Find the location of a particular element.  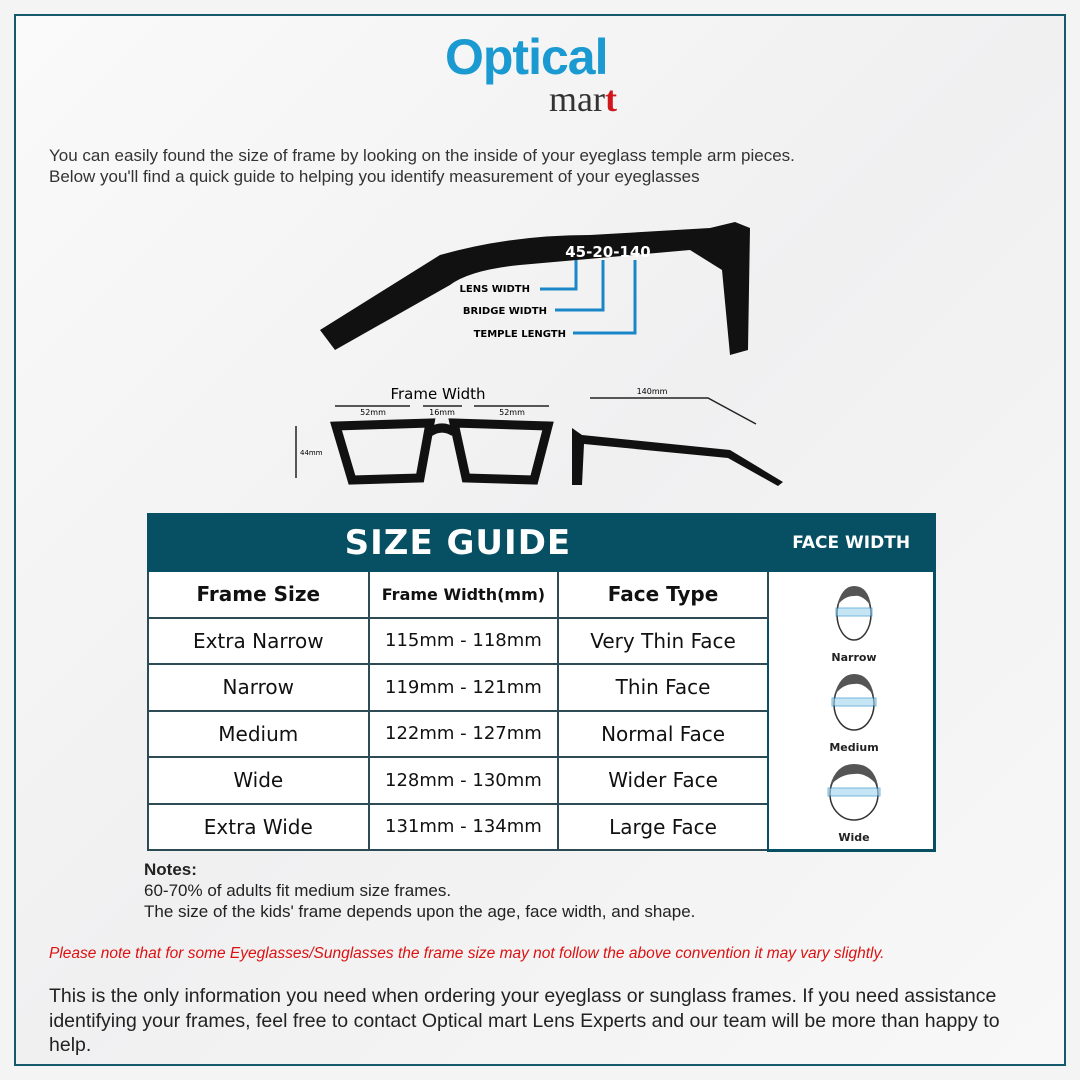

bridge-dim: 16mm is located at coordinates (442, 412).